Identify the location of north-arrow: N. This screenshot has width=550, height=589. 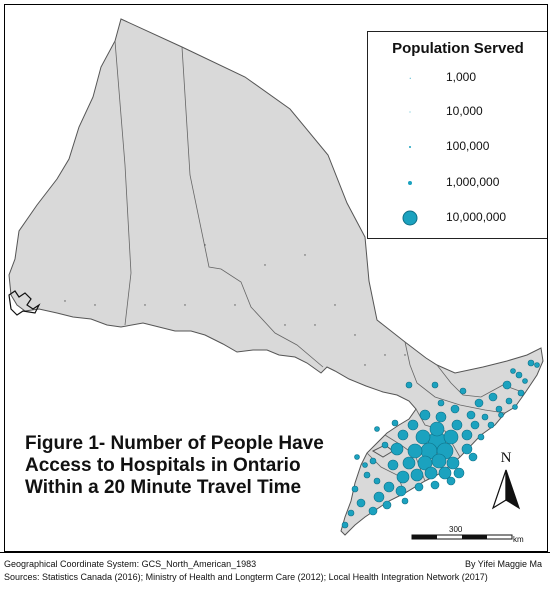
(506, 481).